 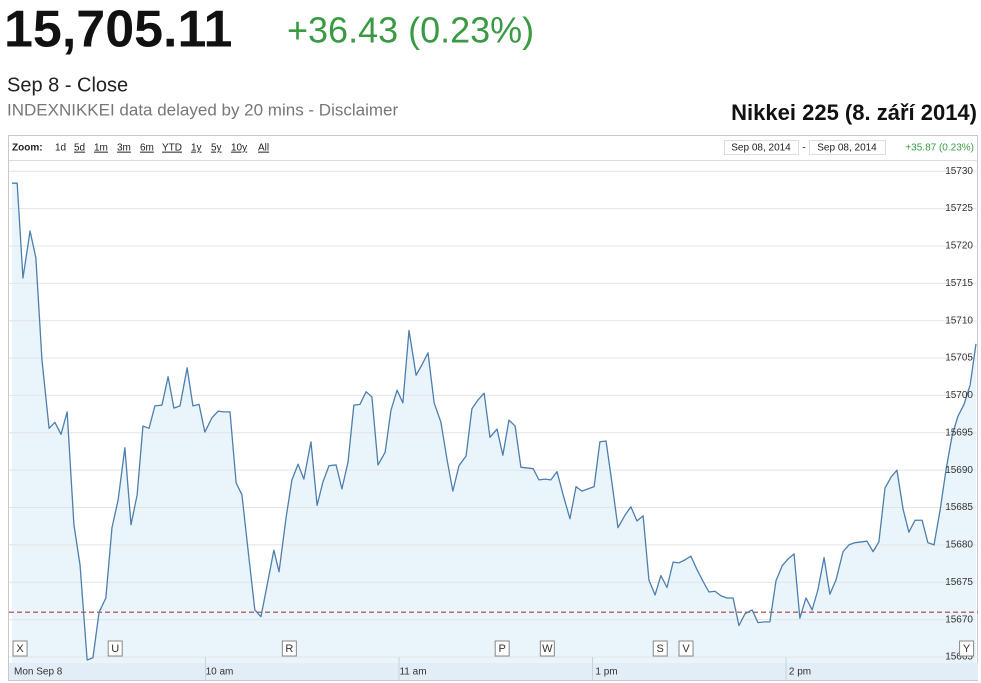 What do you see at coordinates (959, 432) in the screenshot?
I see `y-tick-label: 15695` at bounding box center [959, 432].